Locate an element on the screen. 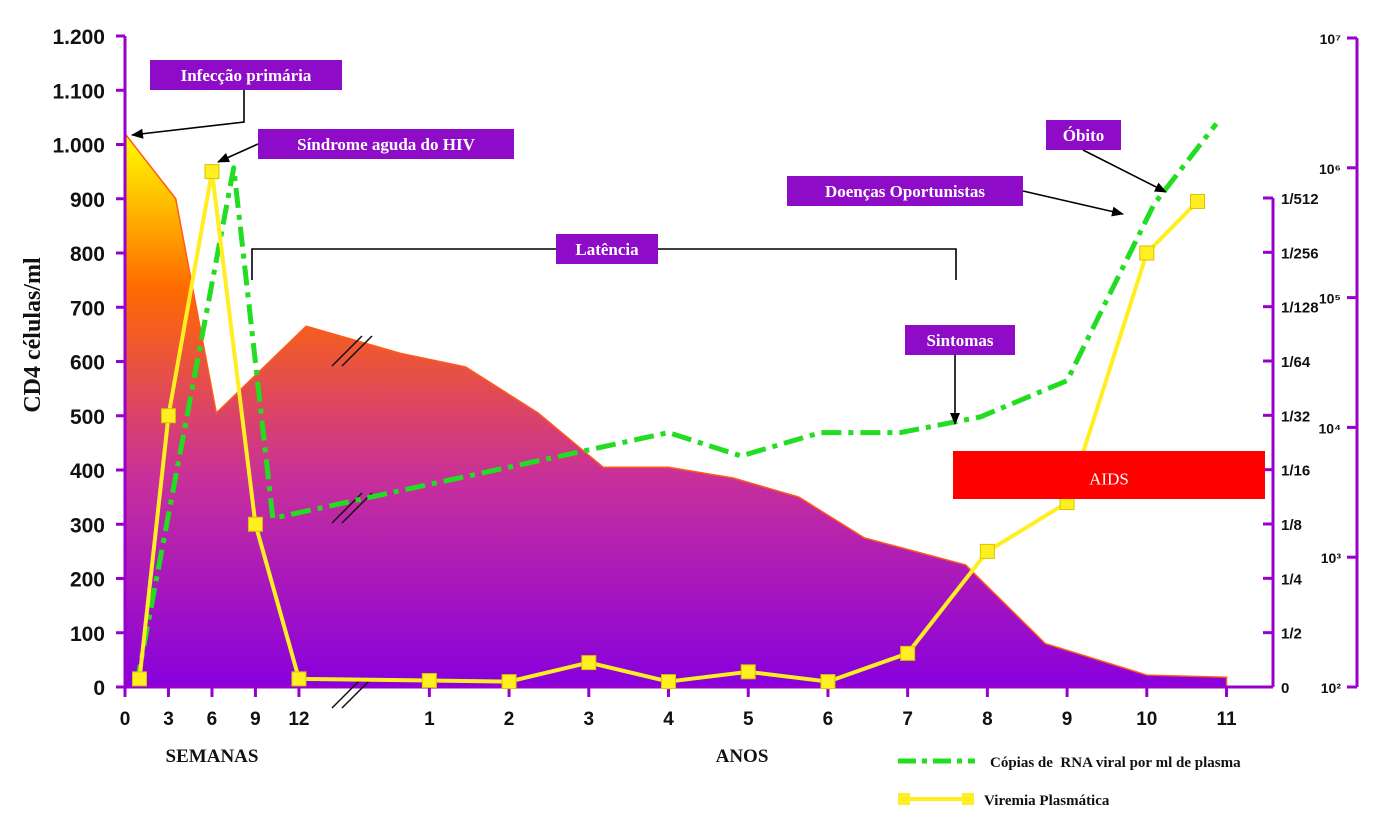  y-right-inner-tick-label: 1/512 is located at coordinates (1300, 199).